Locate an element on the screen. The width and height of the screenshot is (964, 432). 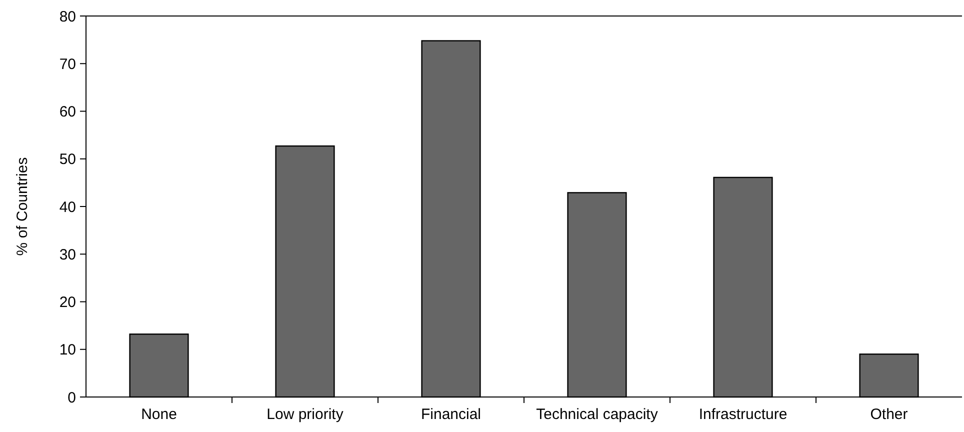
y-tick-label: 70 is located at coordinates (67, 64).